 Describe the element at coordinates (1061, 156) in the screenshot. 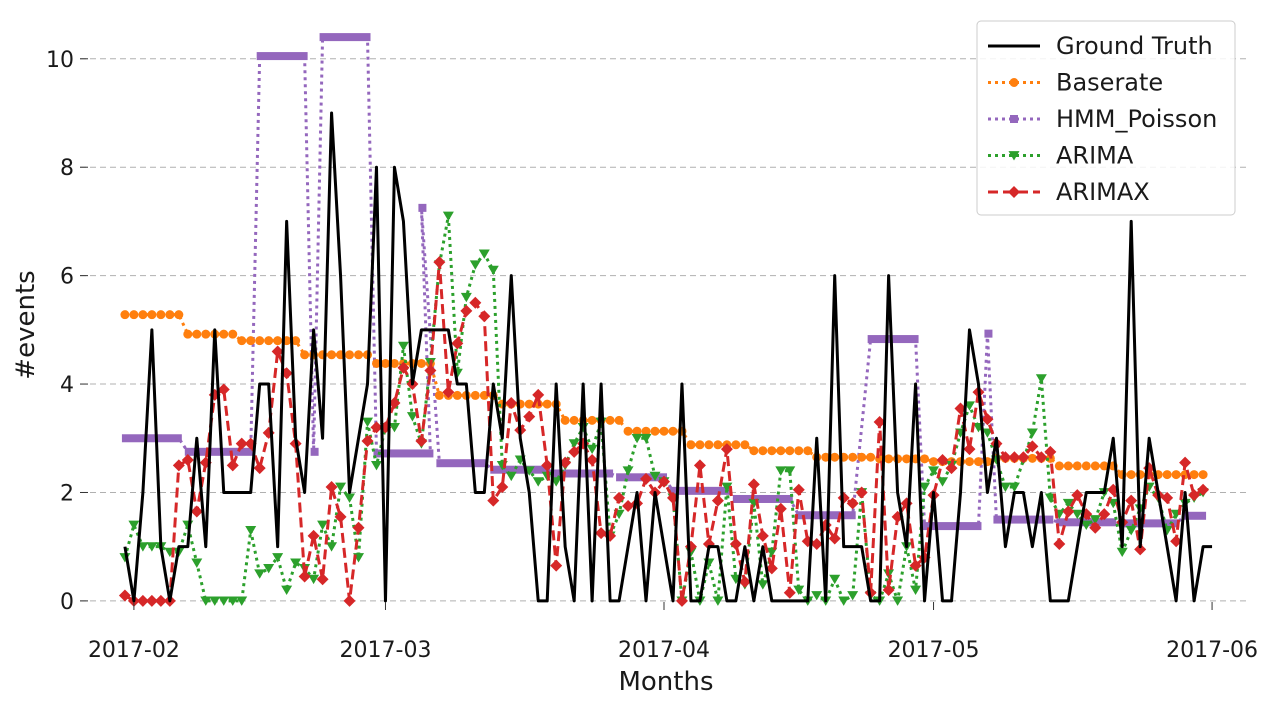

I see `legend-entry: ARIMA` at that location.